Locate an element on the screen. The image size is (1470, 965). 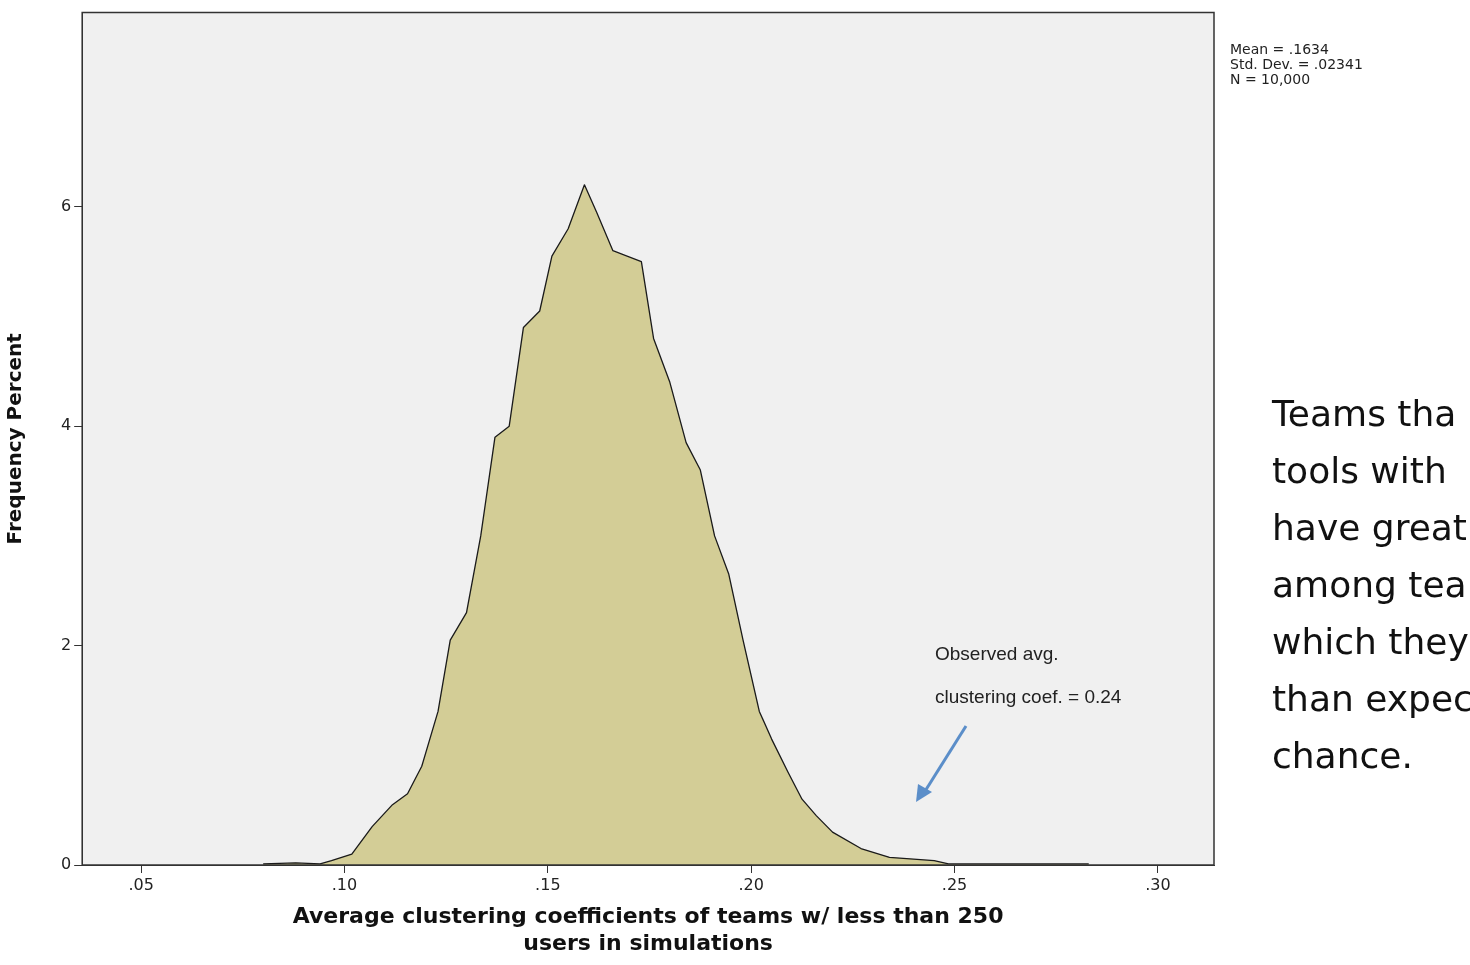
x-tick-label: .30 is located at coordinates (1158, 884).